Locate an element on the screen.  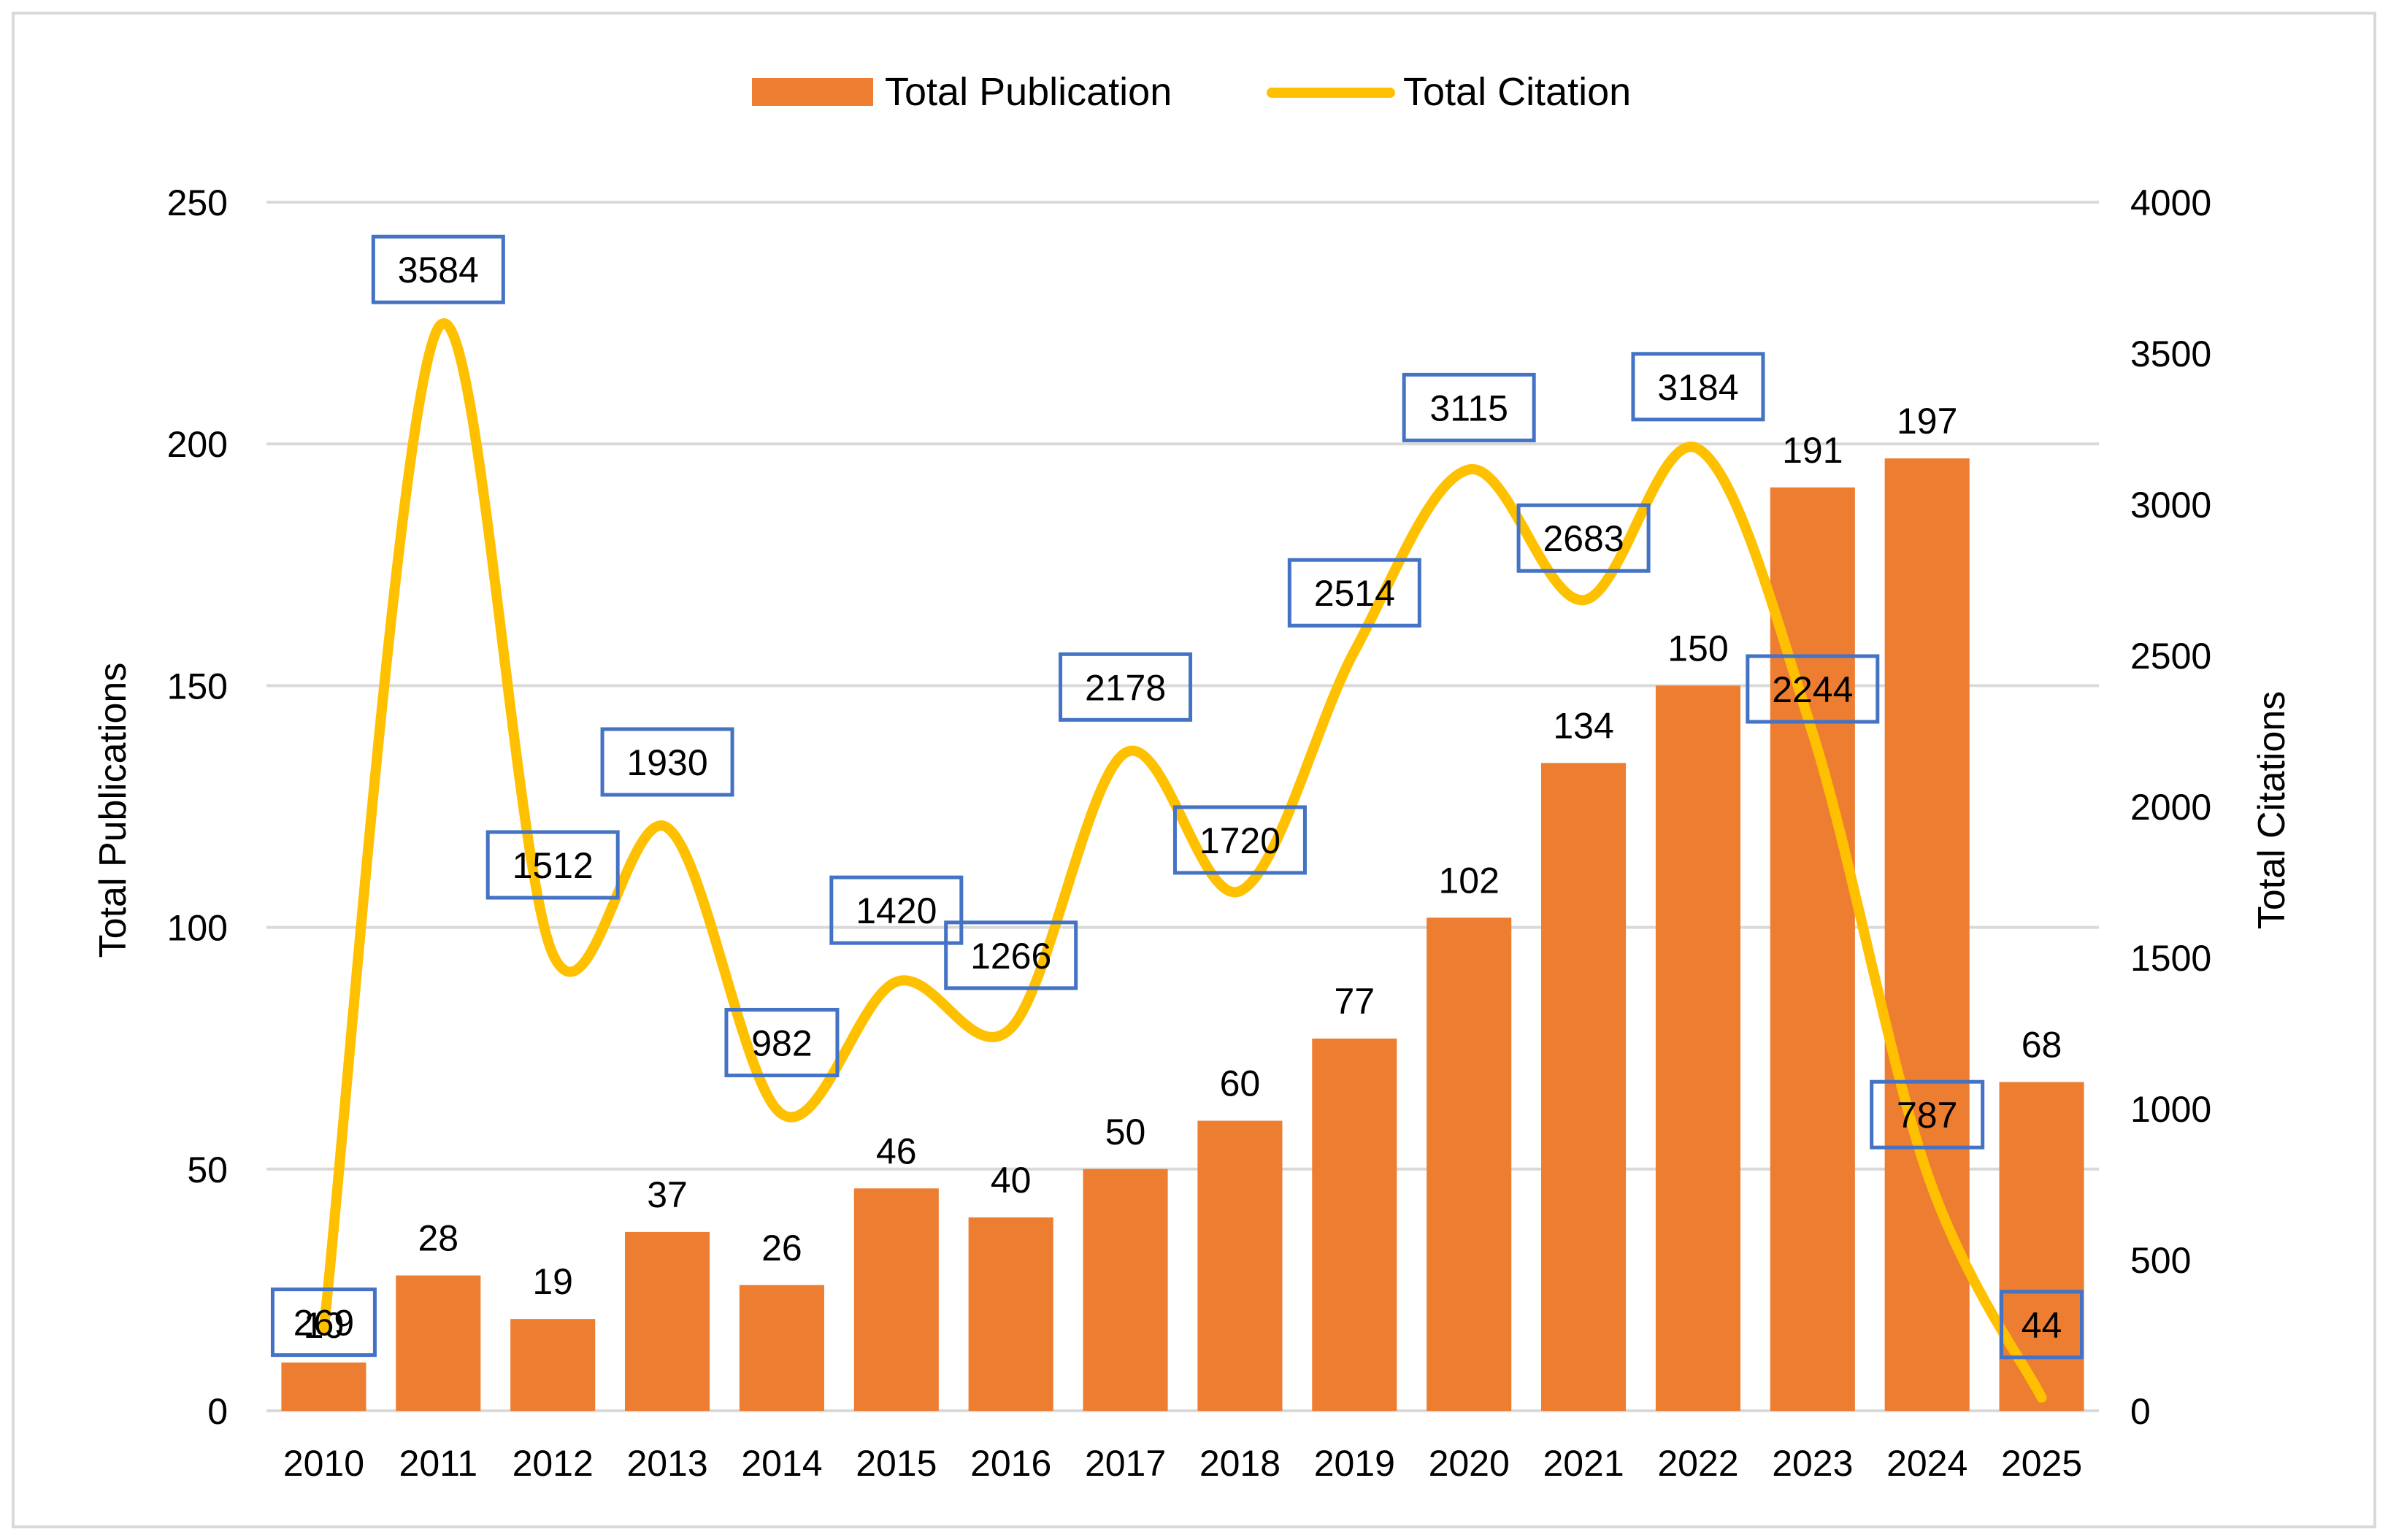
bar-value-label: 197 is located at coordinates (1927, 421).